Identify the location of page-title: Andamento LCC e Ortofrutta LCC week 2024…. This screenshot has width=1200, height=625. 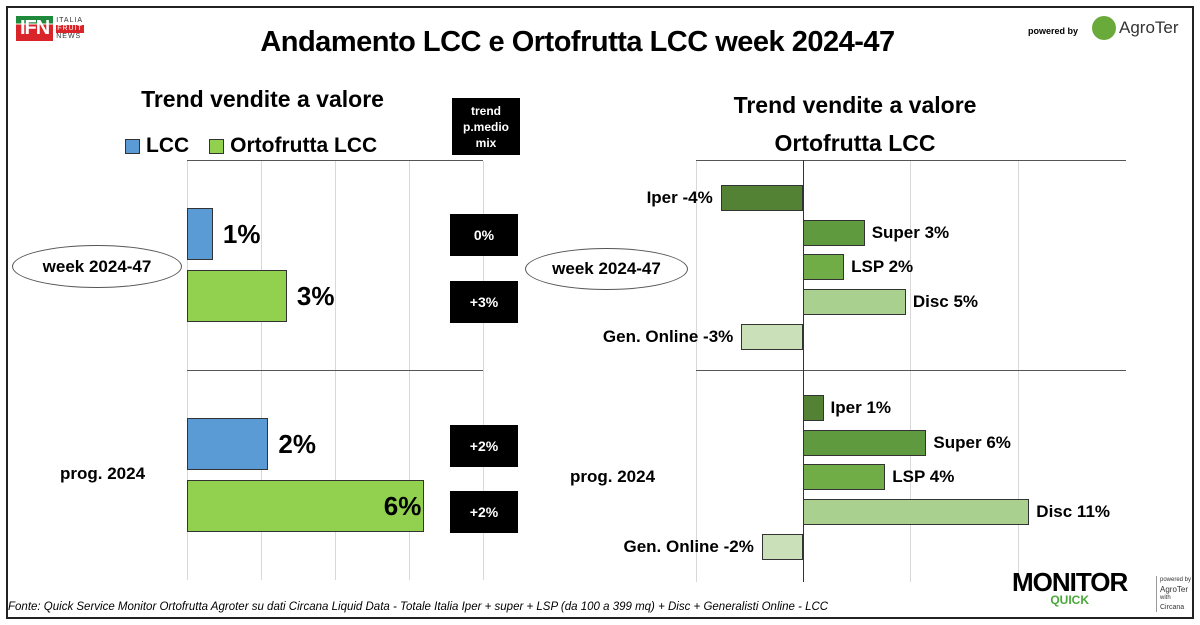
(577, 42).